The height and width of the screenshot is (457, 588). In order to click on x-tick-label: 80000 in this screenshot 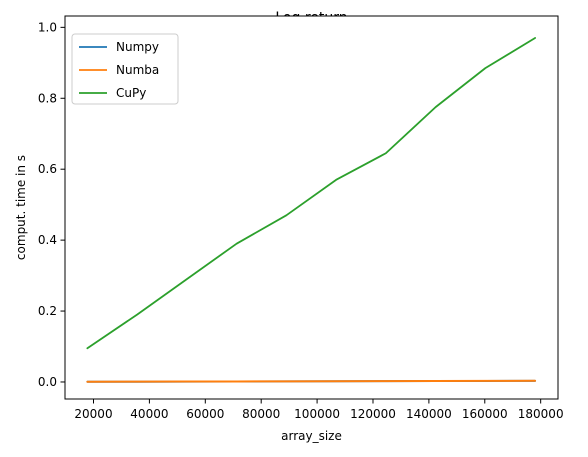, I will do `click(261, 414)`.